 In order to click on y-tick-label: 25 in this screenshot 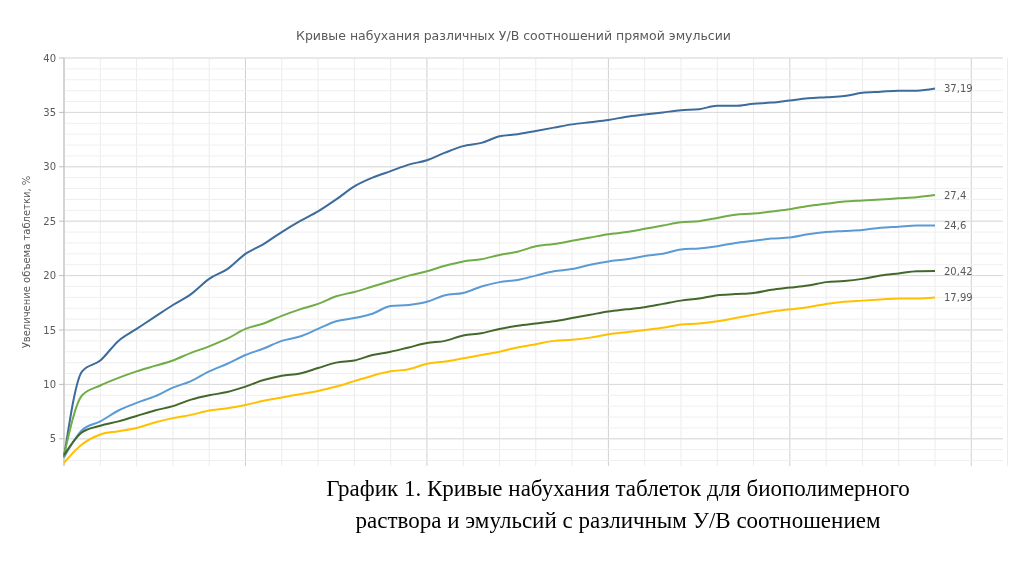, I will do `click(49, 221)`.